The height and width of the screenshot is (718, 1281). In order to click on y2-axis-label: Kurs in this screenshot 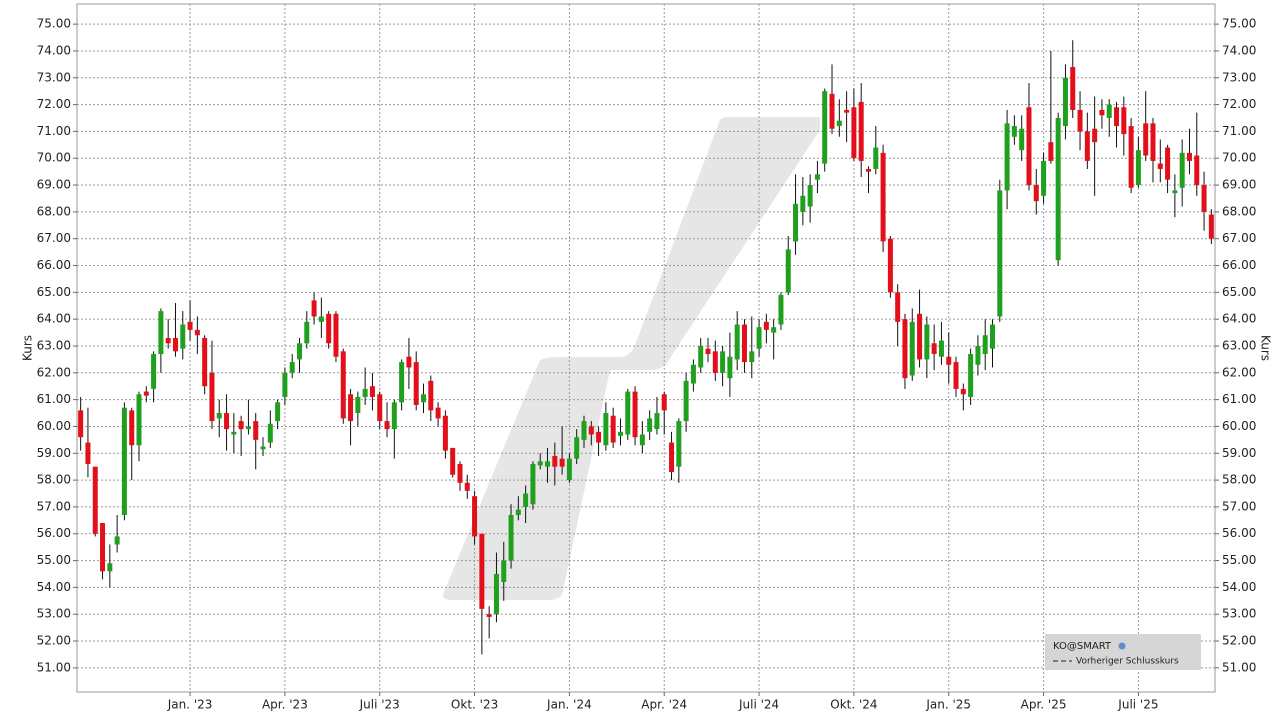, I will do `click(1266, 348)`.